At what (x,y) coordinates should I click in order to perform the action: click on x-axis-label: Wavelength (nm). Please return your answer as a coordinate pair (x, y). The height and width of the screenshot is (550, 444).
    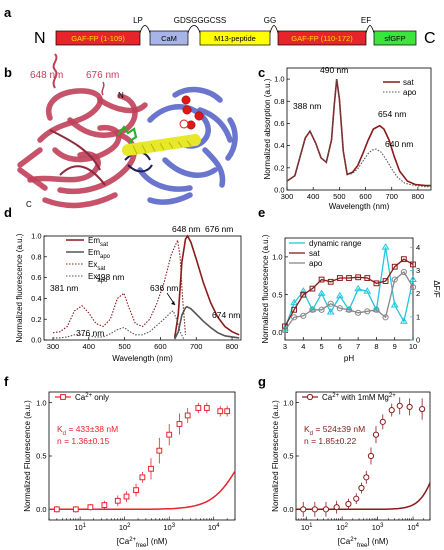
    Looking at the image, I should click on (359, 206).